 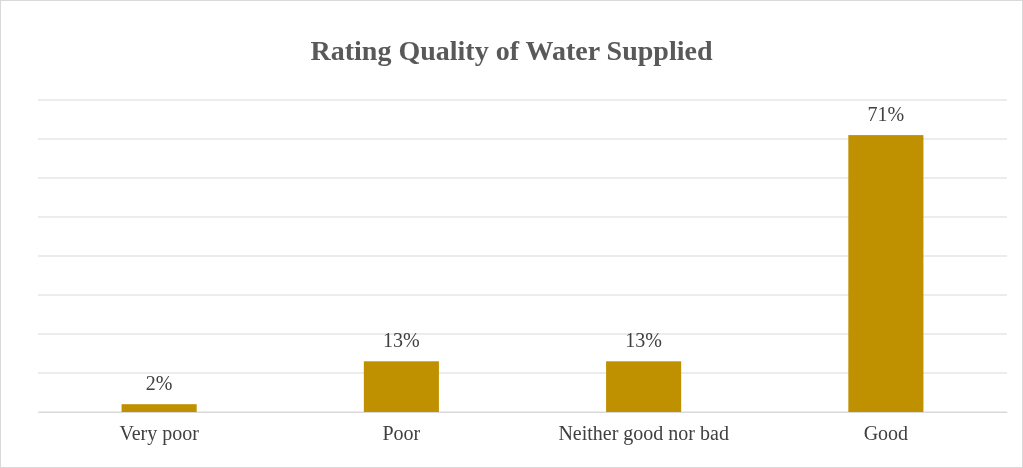 I want to click on data-label: 71%, so click(x=886, y=114).